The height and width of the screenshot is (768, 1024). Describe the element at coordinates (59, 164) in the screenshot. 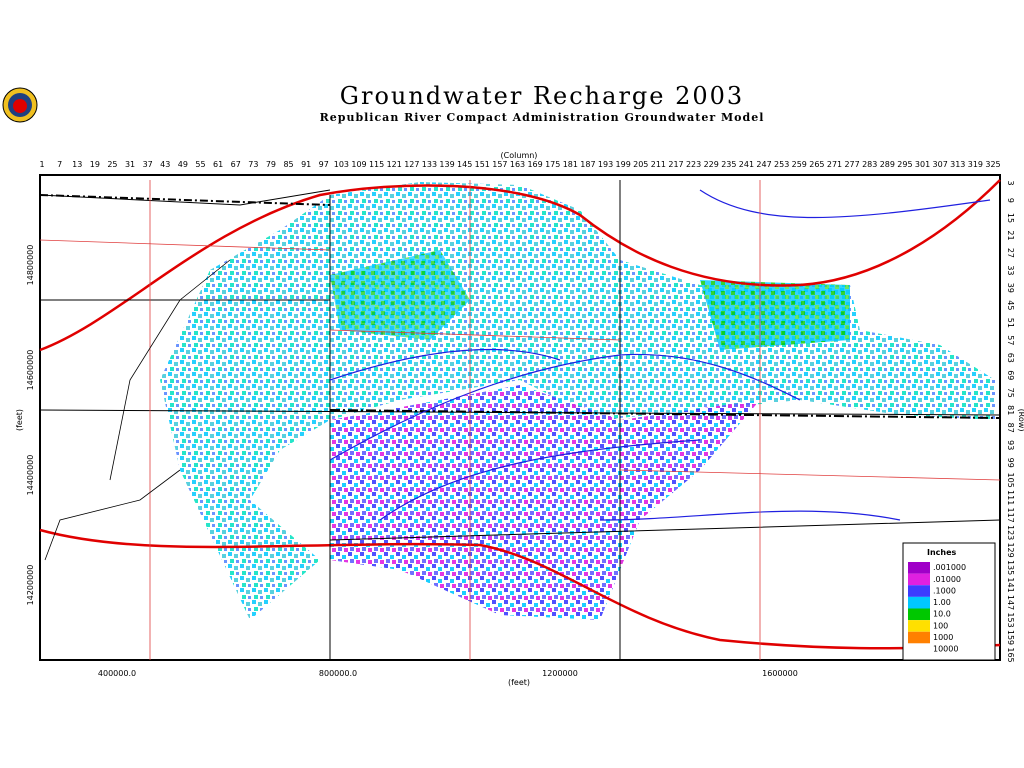

I see `column-tick-label: 7` at that location.